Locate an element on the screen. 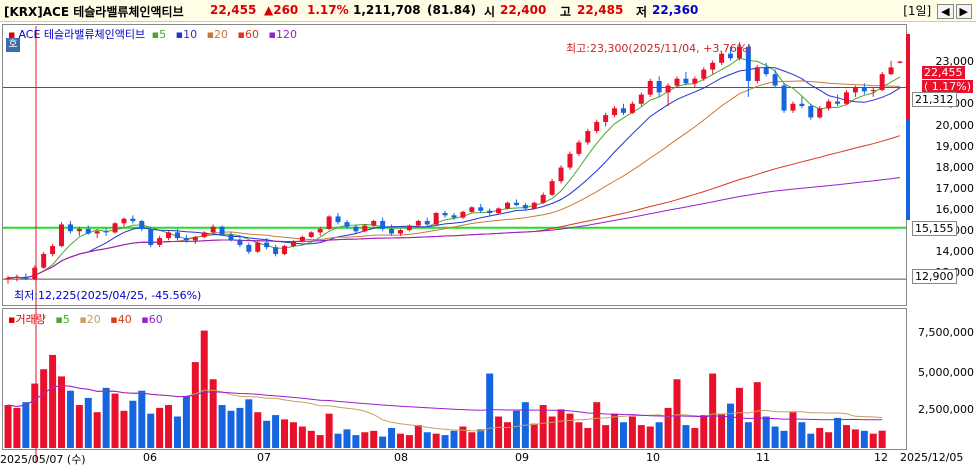 The image size is (976, 467). legend-vol-ma5: ▪5 is located at coordinates (62, 319).